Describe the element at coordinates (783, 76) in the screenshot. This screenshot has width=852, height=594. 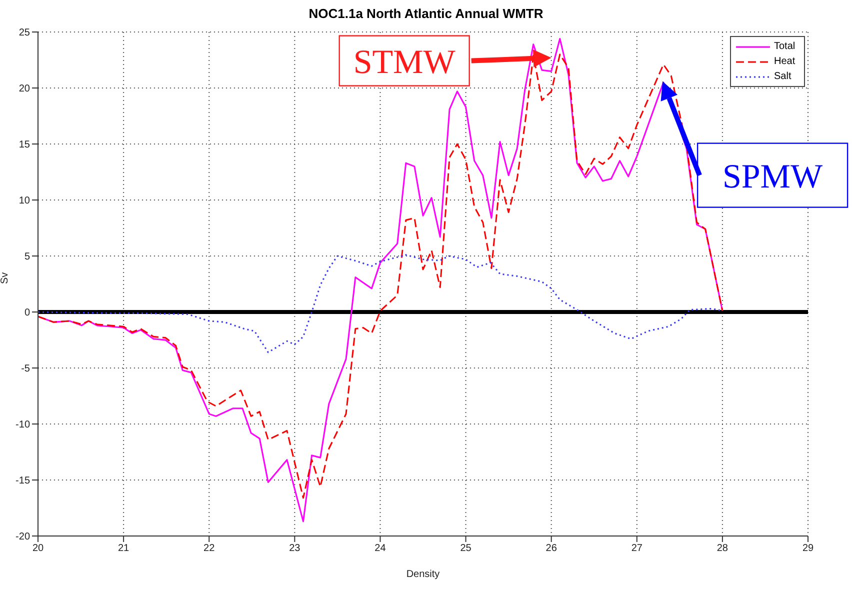
I see `legend-label: Salt` at that location.